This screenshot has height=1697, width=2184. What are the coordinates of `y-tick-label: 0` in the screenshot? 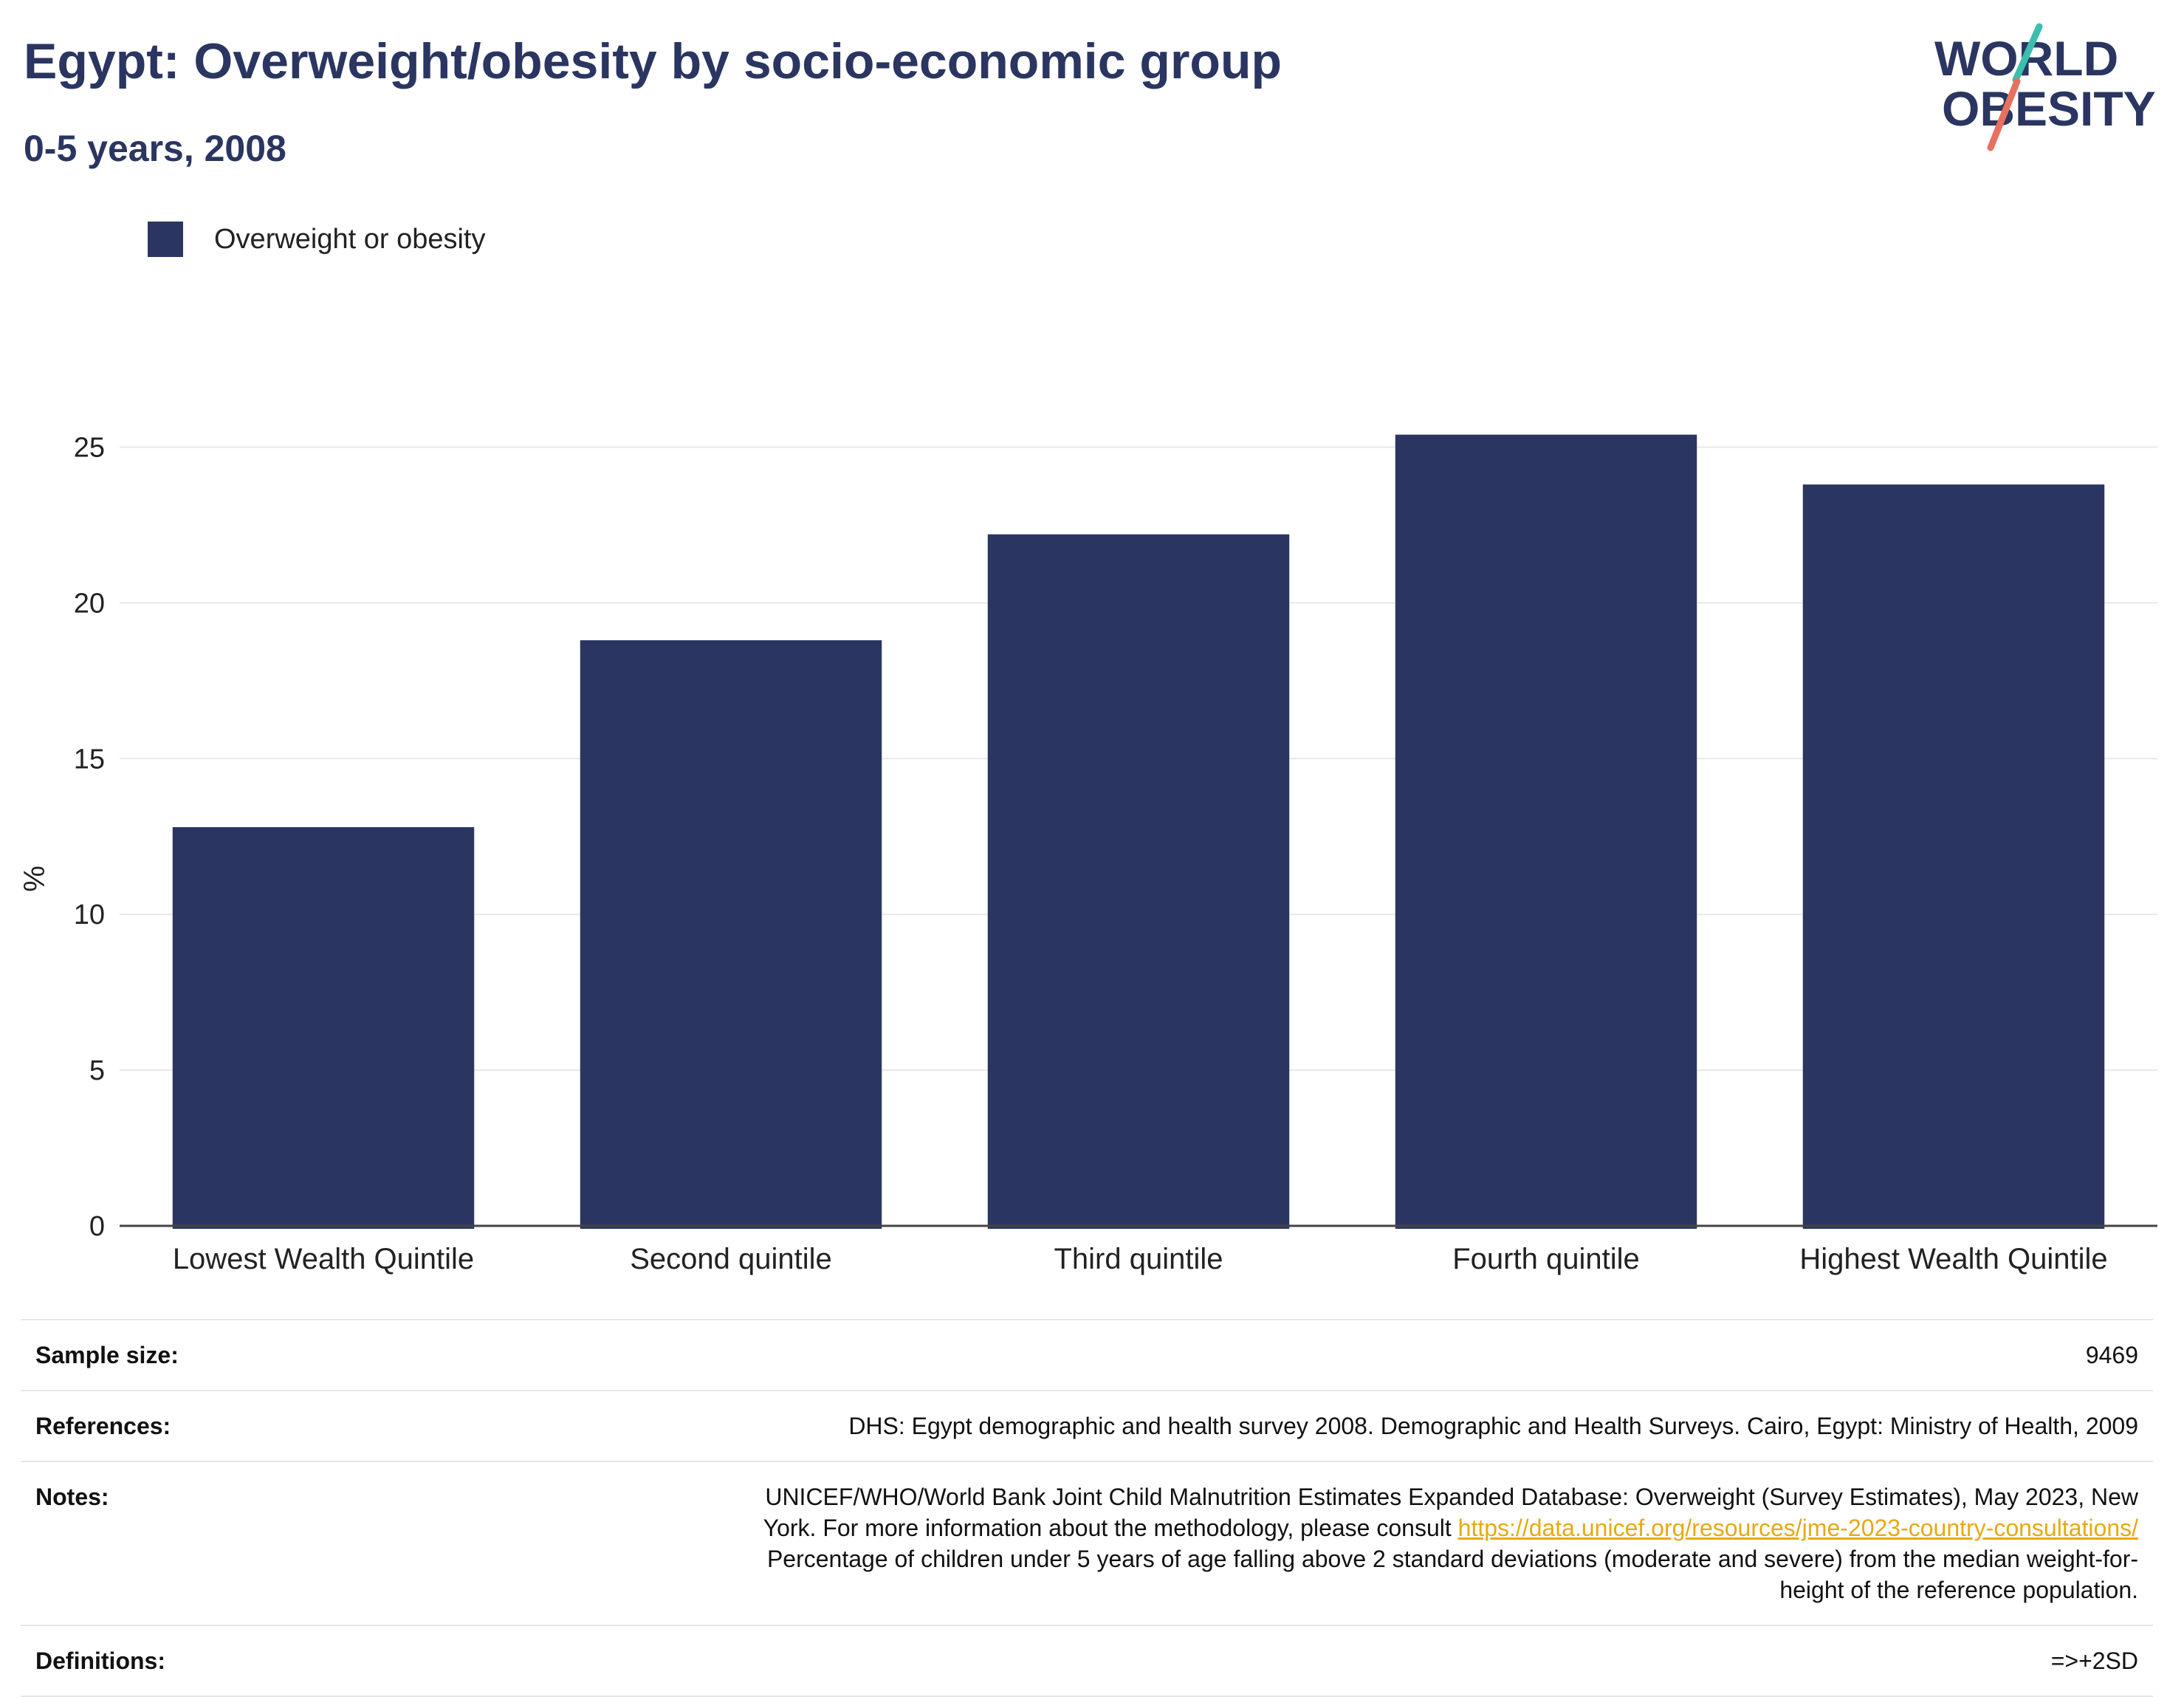 It's located at (97, 1226).